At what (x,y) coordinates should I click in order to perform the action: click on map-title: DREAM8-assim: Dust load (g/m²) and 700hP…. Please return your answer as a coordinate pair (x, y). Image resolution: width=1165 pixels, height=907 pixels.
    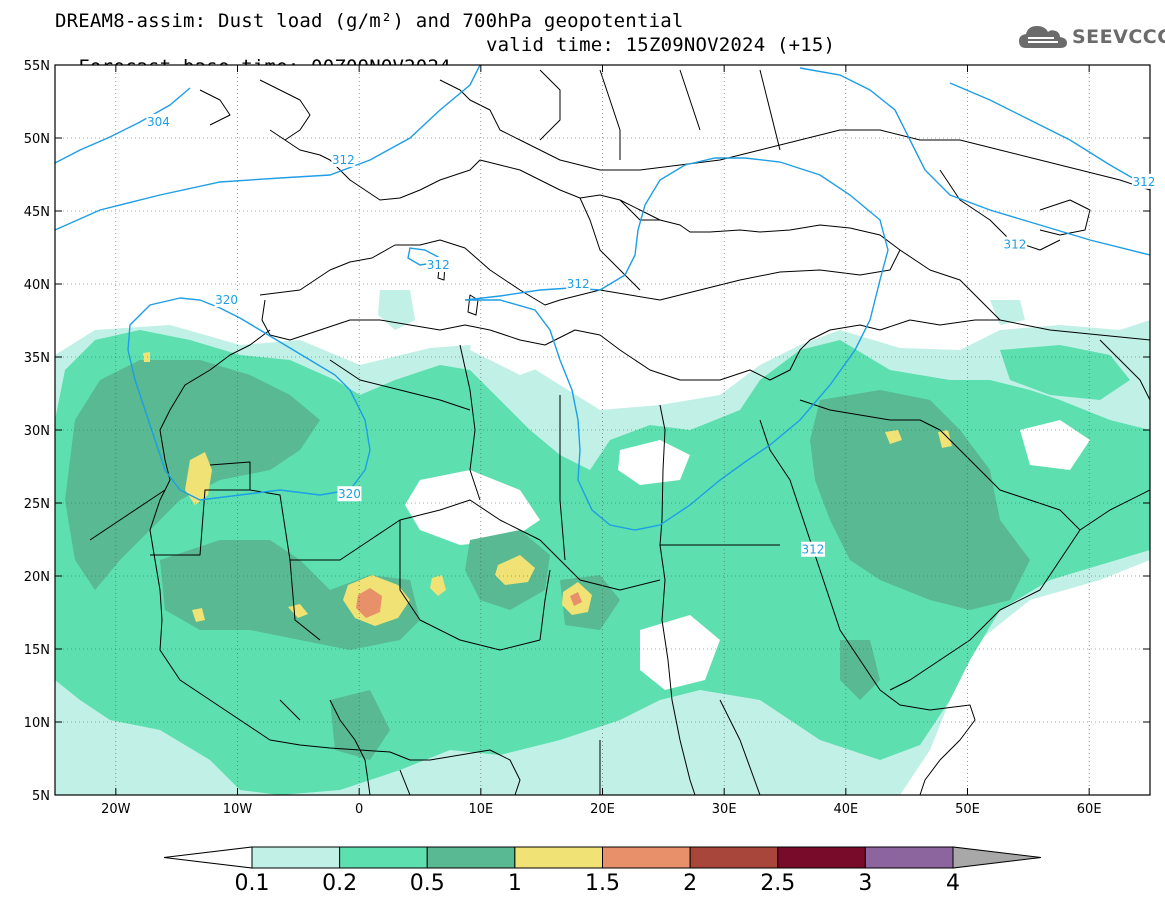
    Looking at the image, I should click on (369, 21).